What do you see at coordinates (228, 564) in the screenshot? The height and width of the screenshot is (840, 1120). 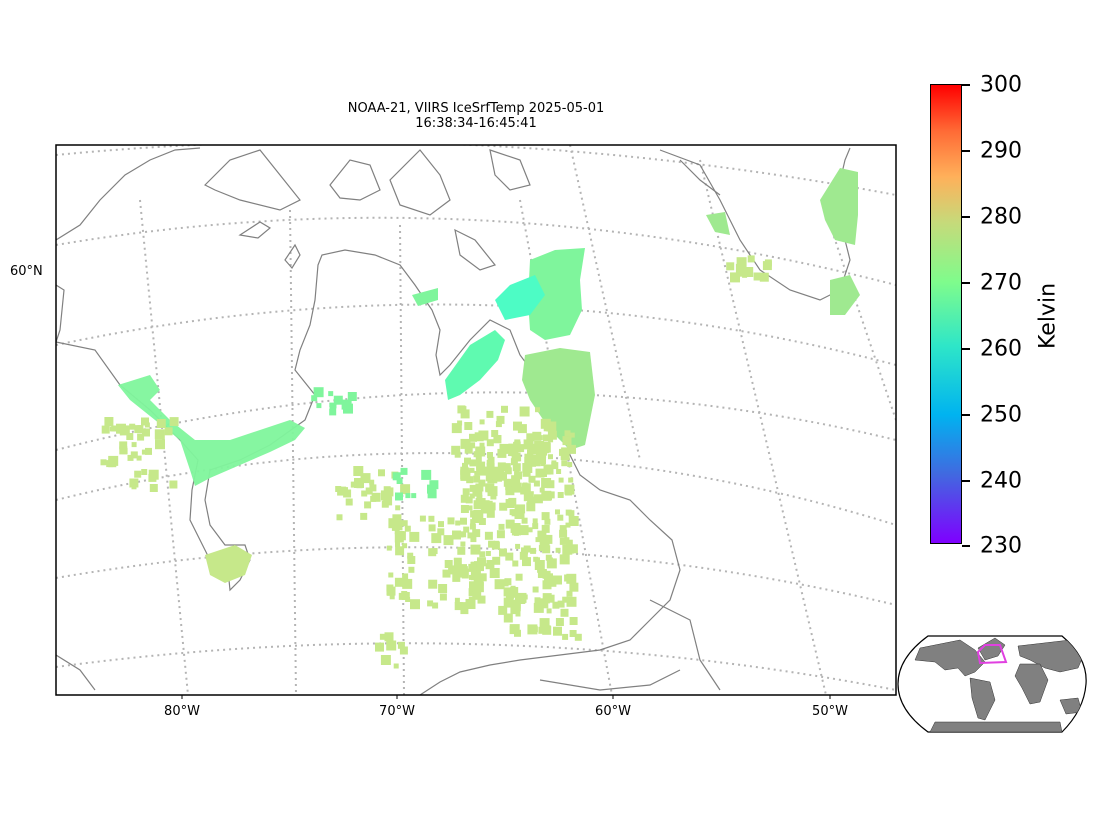 I see `ice-patch-hudson-south` at bounding box center [228, 564].